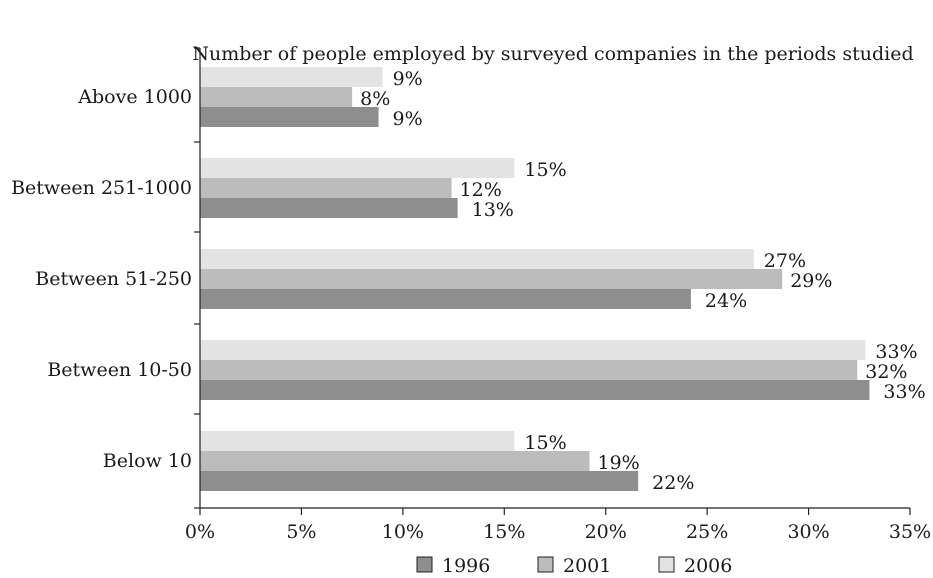  Describe the element at coordinates (910, 532) in the screenshot. I see `x-tick-label-7: 35%` at that location.